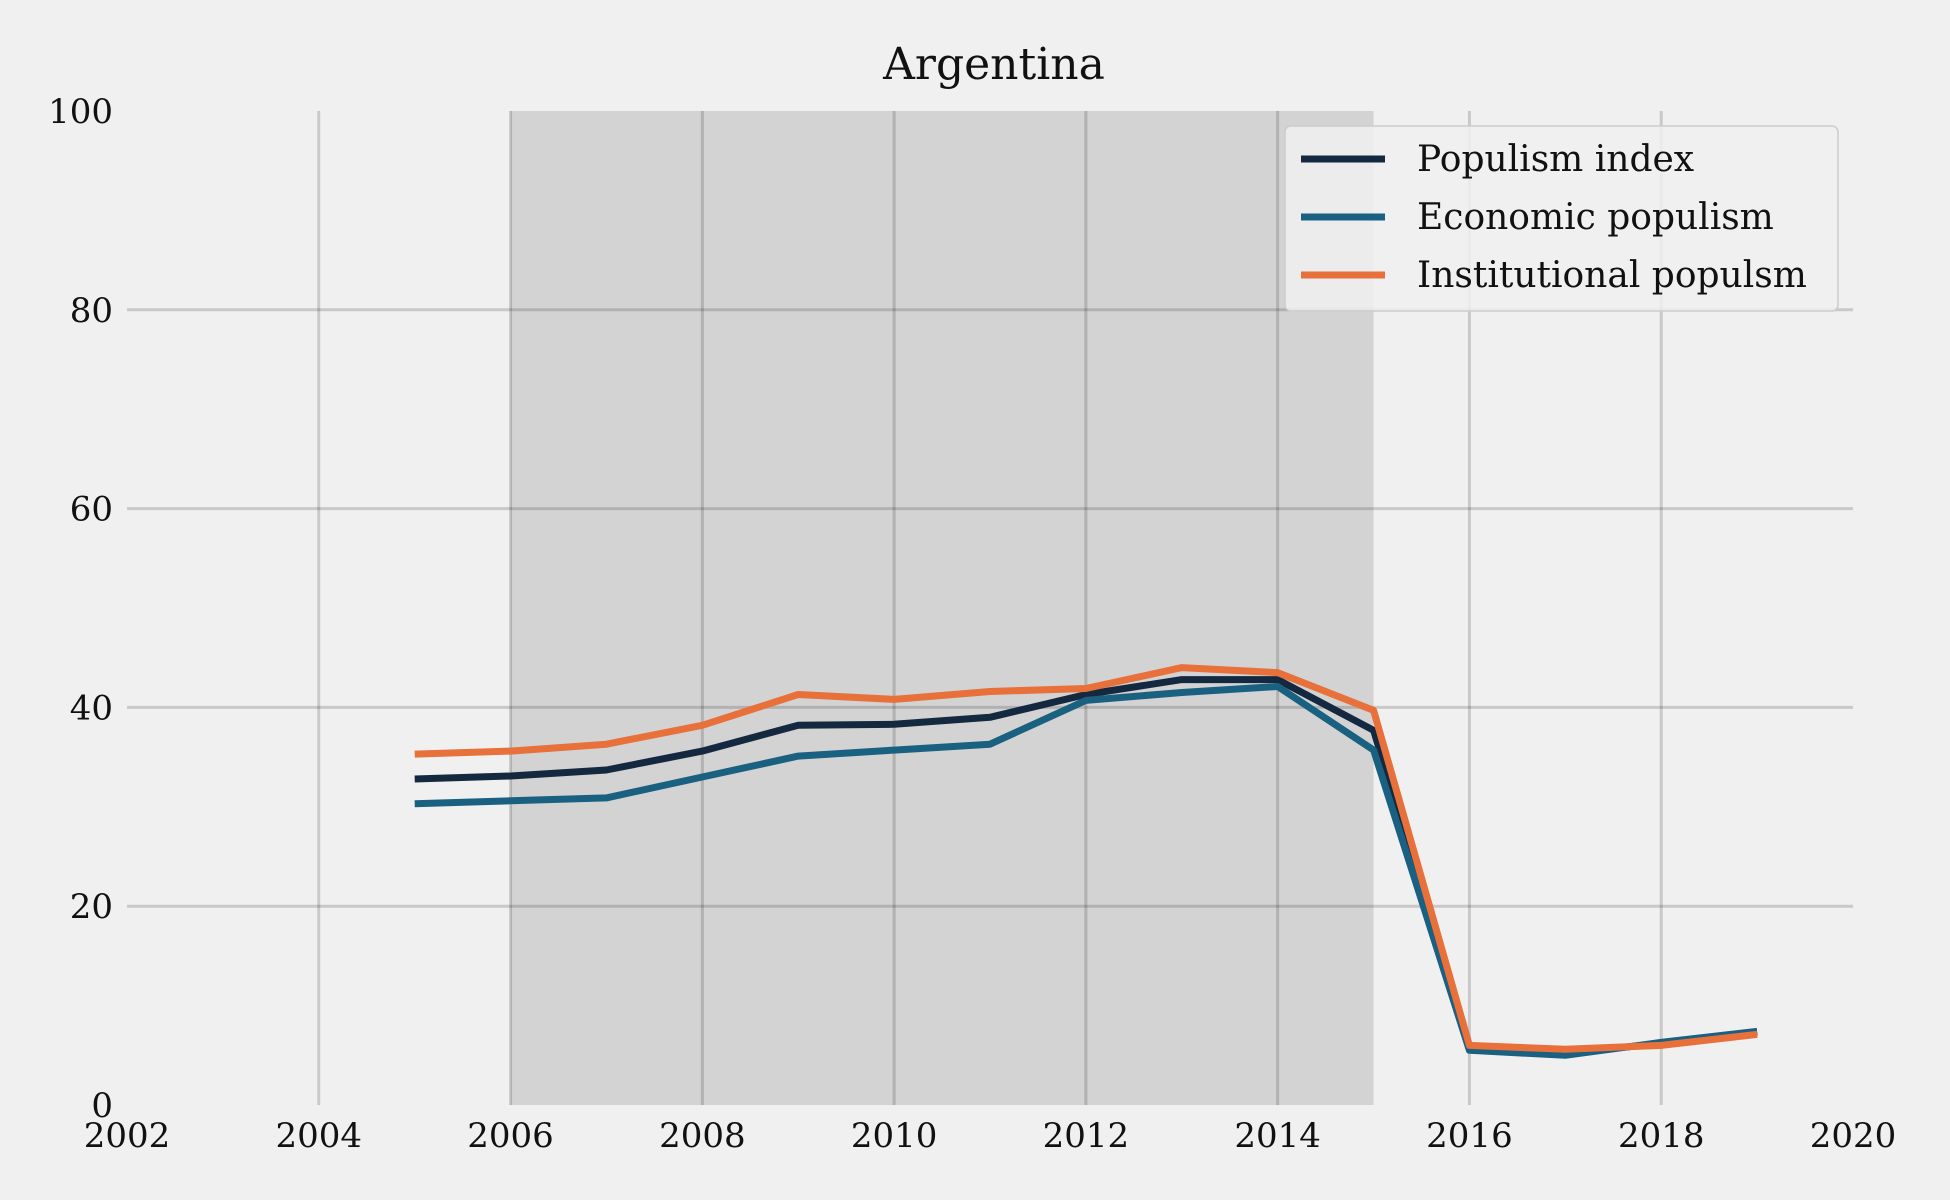 The image size is (1950, 1200). What do you see at coordinates (990, 1136) in the screenshot?
I see `x-axis: 2002 2004 2006 2008 2010 2012 2014 2016 2018 2020` at bounding box center [990, 1136].